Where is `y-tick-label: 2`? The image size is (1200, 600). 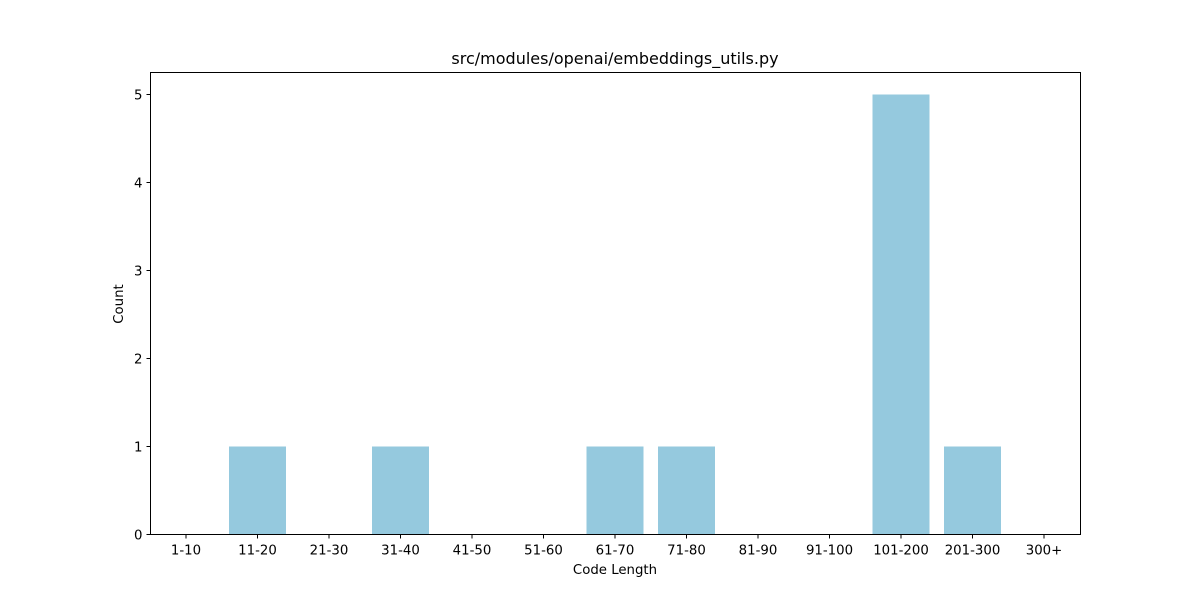 y-tick-label: 2 is located at coordinates (138, 360).